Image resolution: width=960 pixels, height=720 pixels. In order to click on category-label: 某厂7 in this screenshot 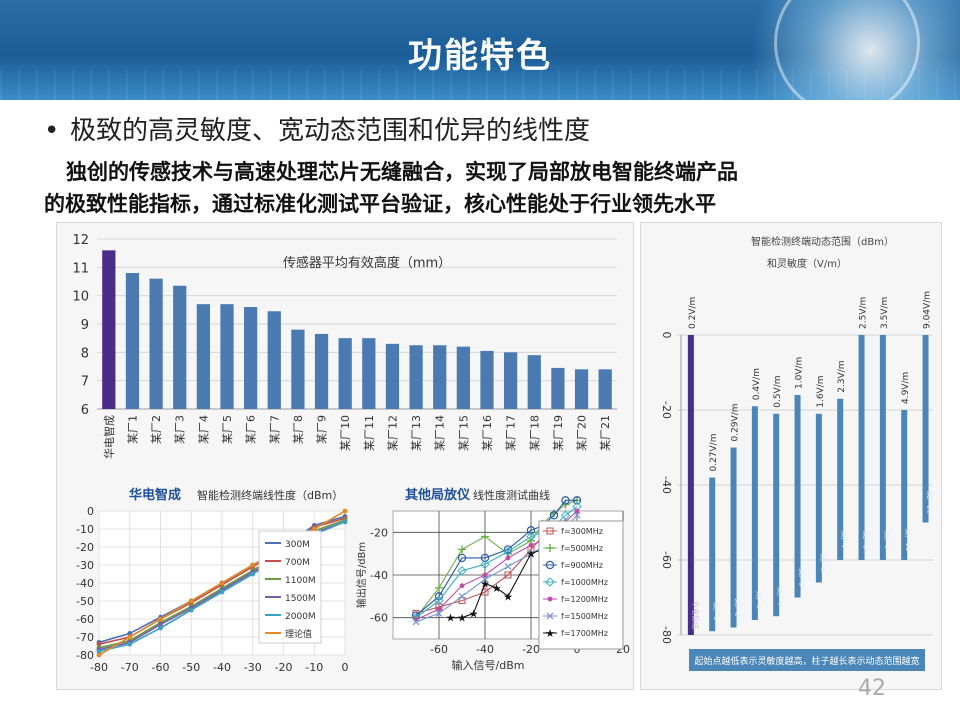, I will do `click(844, 540)`.